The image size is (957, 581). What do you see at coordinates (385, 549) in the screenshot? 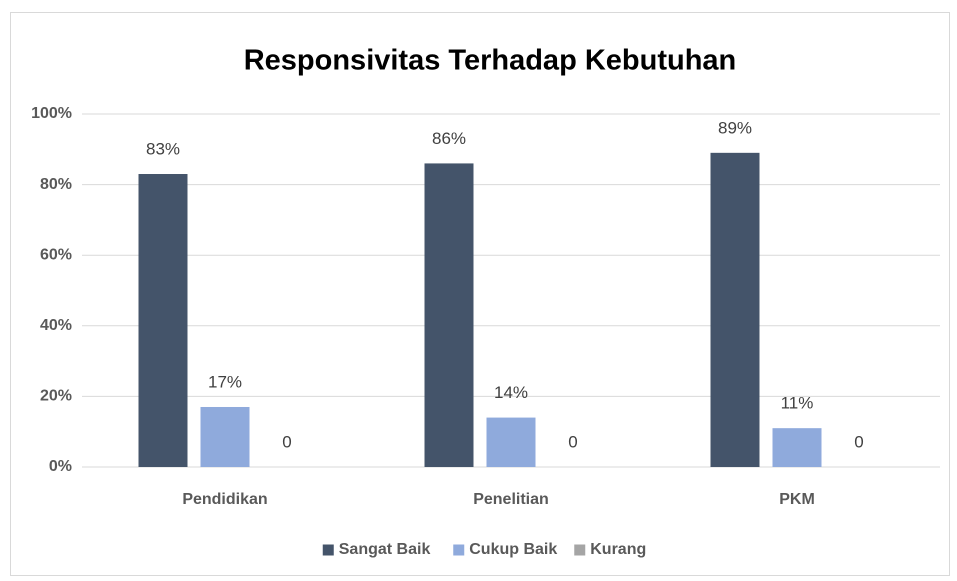
I see `legend-label: Sangat Baik` at bounding box center [385, 549].